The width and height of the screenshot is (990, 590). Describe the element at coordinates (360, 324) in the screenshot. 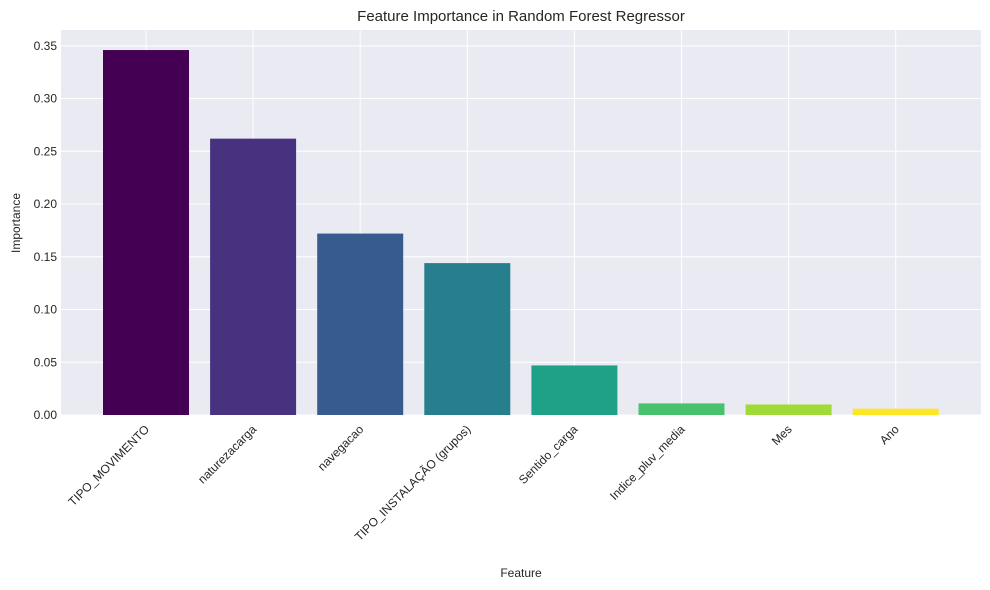

I see `bar-navegacao` at that location.